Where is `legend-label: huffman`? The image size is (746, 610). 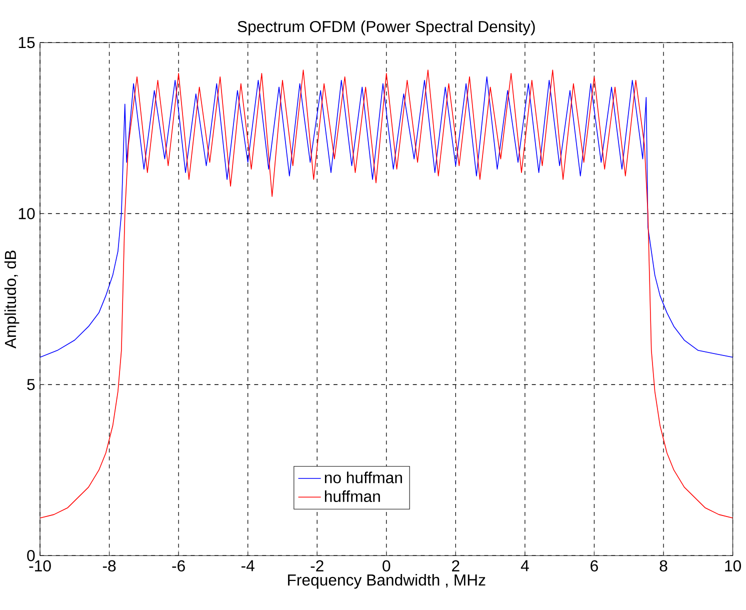 legend-label: huffman is located at coordinates (352, 496).